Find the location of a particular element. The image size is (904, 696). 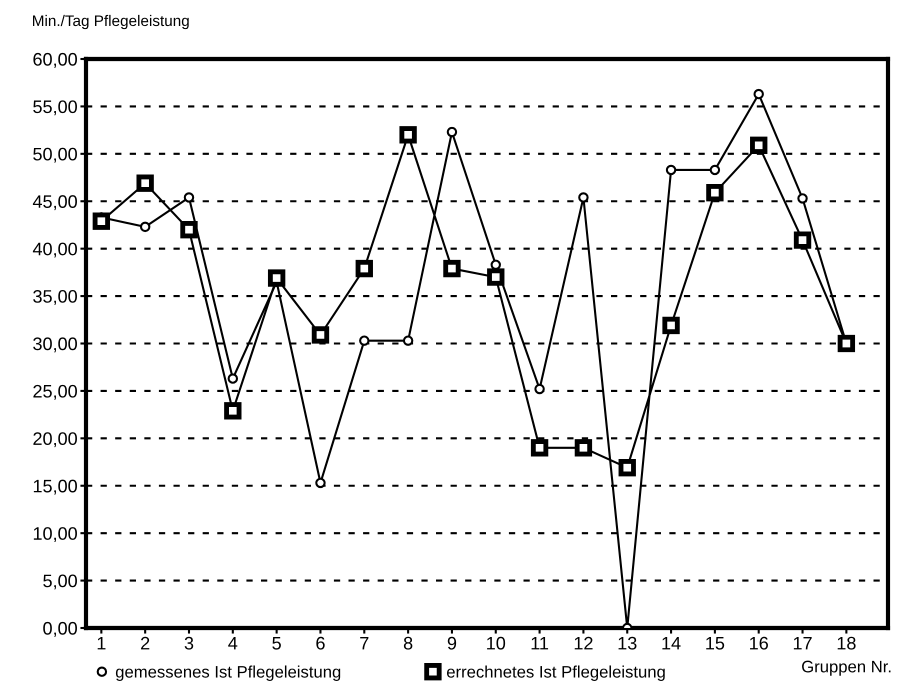

y-axis-title: Min./Tag Pflegeleistung is located at coordinates (111, 22).